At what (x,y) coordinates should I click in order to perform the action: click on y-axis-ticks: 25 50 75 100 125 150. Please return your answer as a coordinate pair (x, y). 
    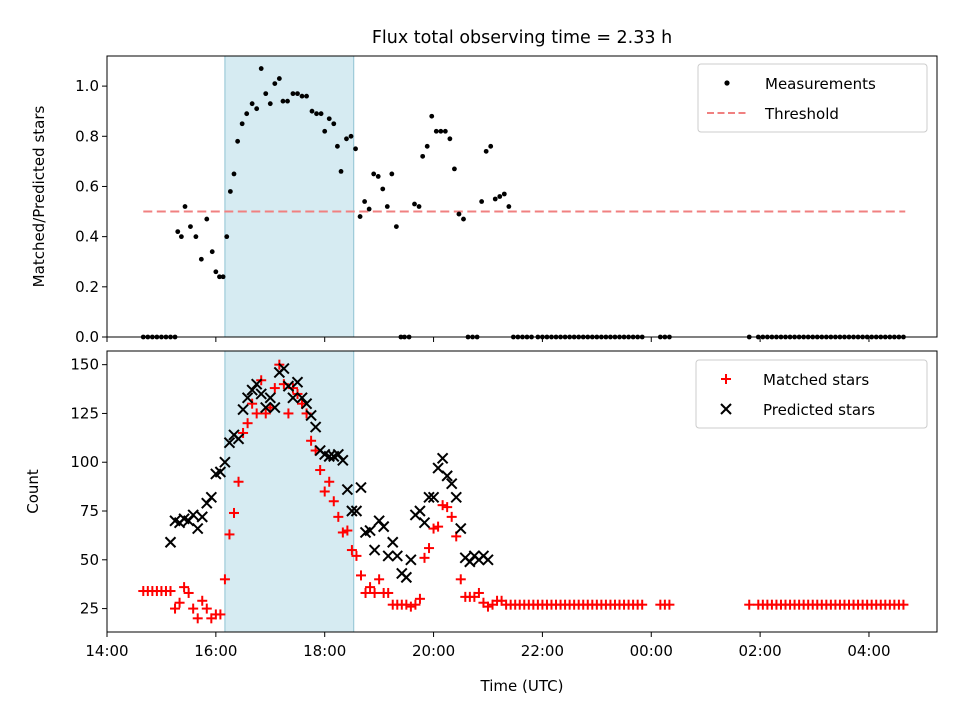
    Looking at the image, I should click on (88, 487).